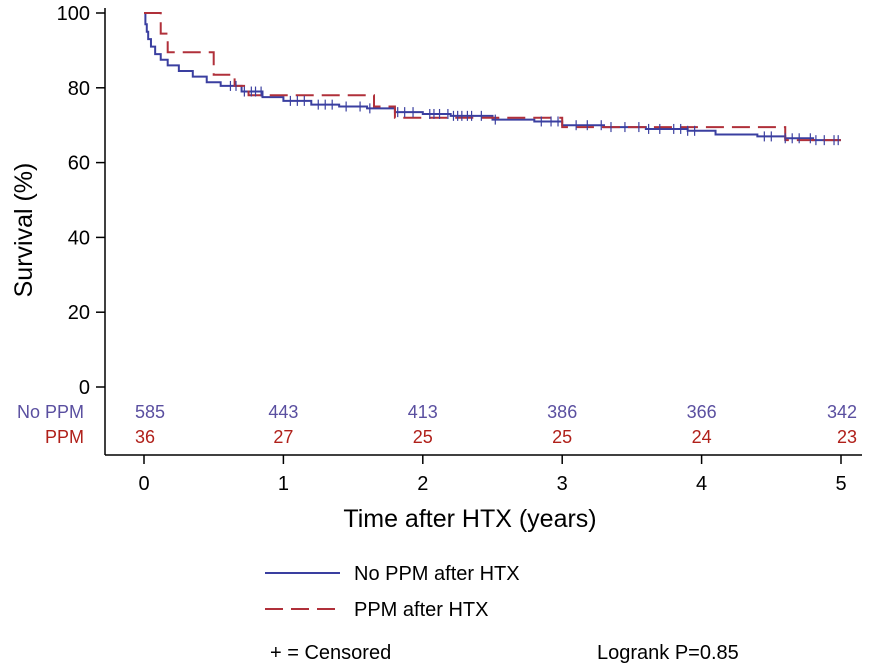  I want to click on censored-note: + = Censored, so click(330, 653).